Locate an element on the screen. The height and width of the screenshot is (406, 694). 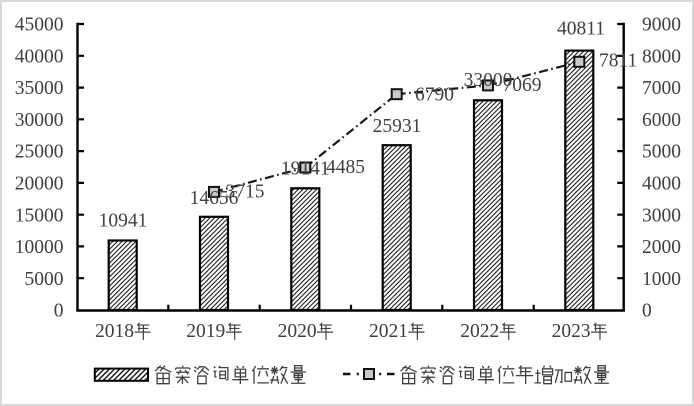
svg-text: 3000 is located at coordinates (661, 215).